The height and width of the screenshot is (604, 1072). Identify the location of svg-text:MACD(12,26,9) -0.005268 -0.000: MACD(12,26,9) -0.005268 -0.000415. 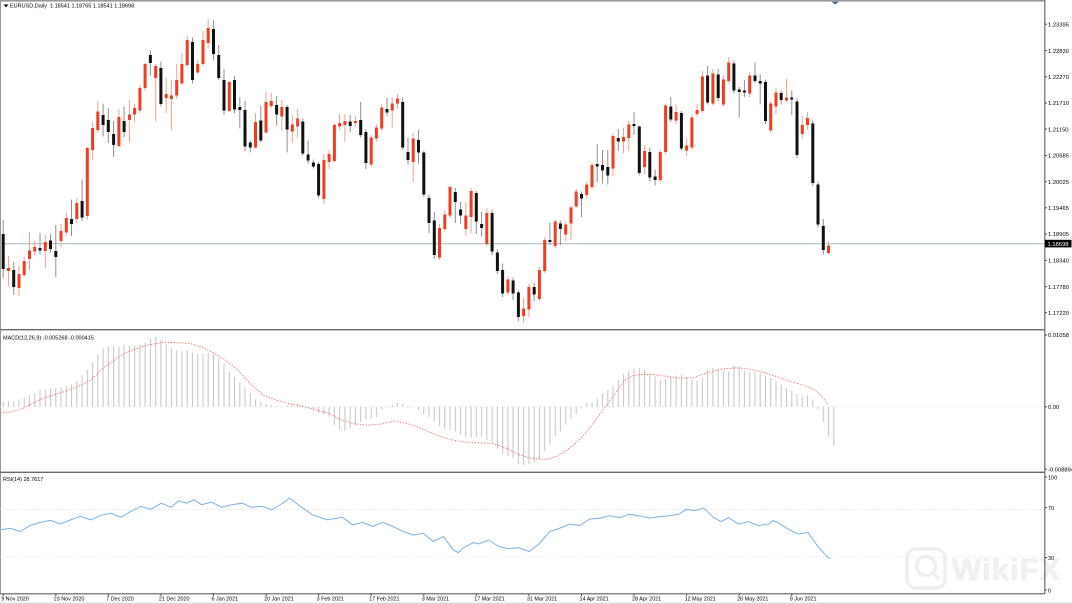
(48, 339).